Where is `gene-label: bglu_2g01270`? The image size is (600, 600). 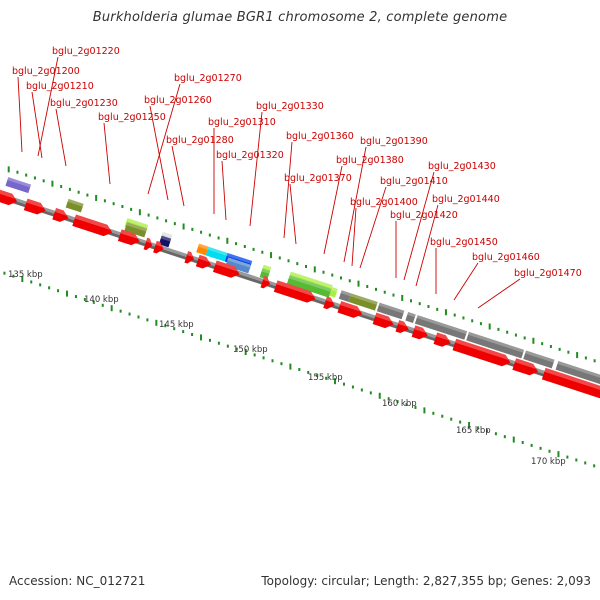 gene-label: bglu_2g01270 is located at coordinates (208, 78).